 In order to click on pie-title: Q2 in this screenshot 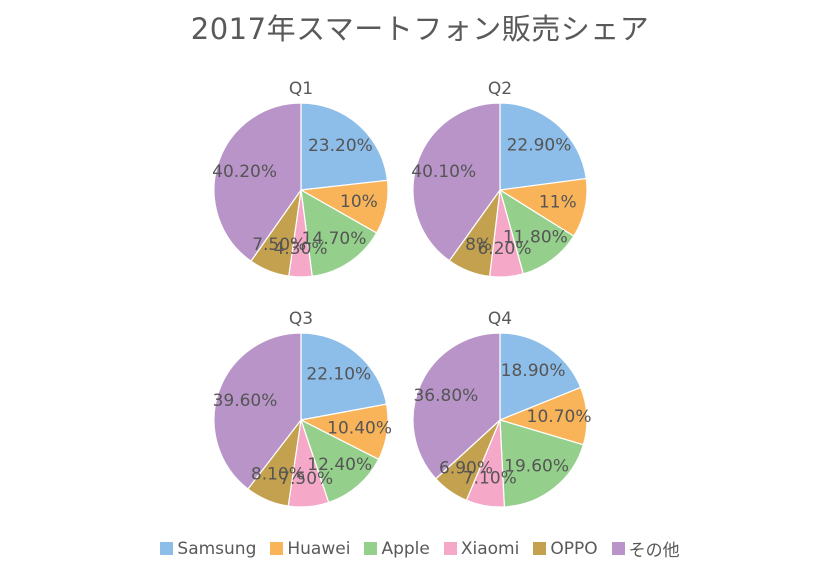, I will do `click(500, 89)`.